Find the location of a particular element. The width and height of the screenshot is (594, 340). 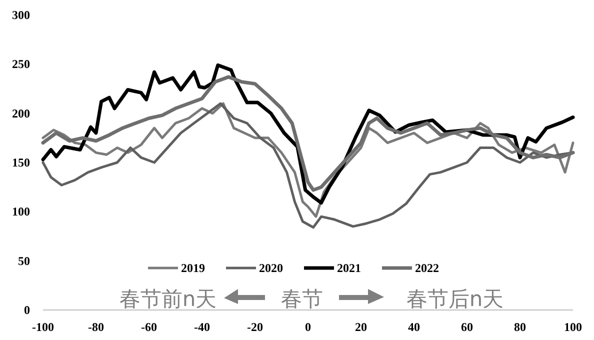

y-tick-label: 150 is located at coordinates (21, 163).